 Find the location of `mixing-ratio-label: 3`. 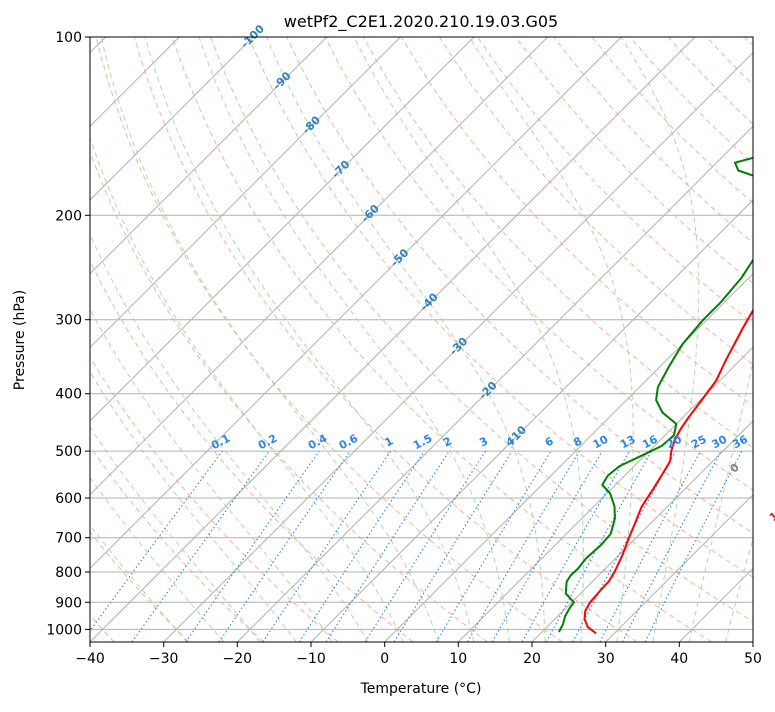

mixing-ratio-label: 3 is located at coordinates (483, 441).